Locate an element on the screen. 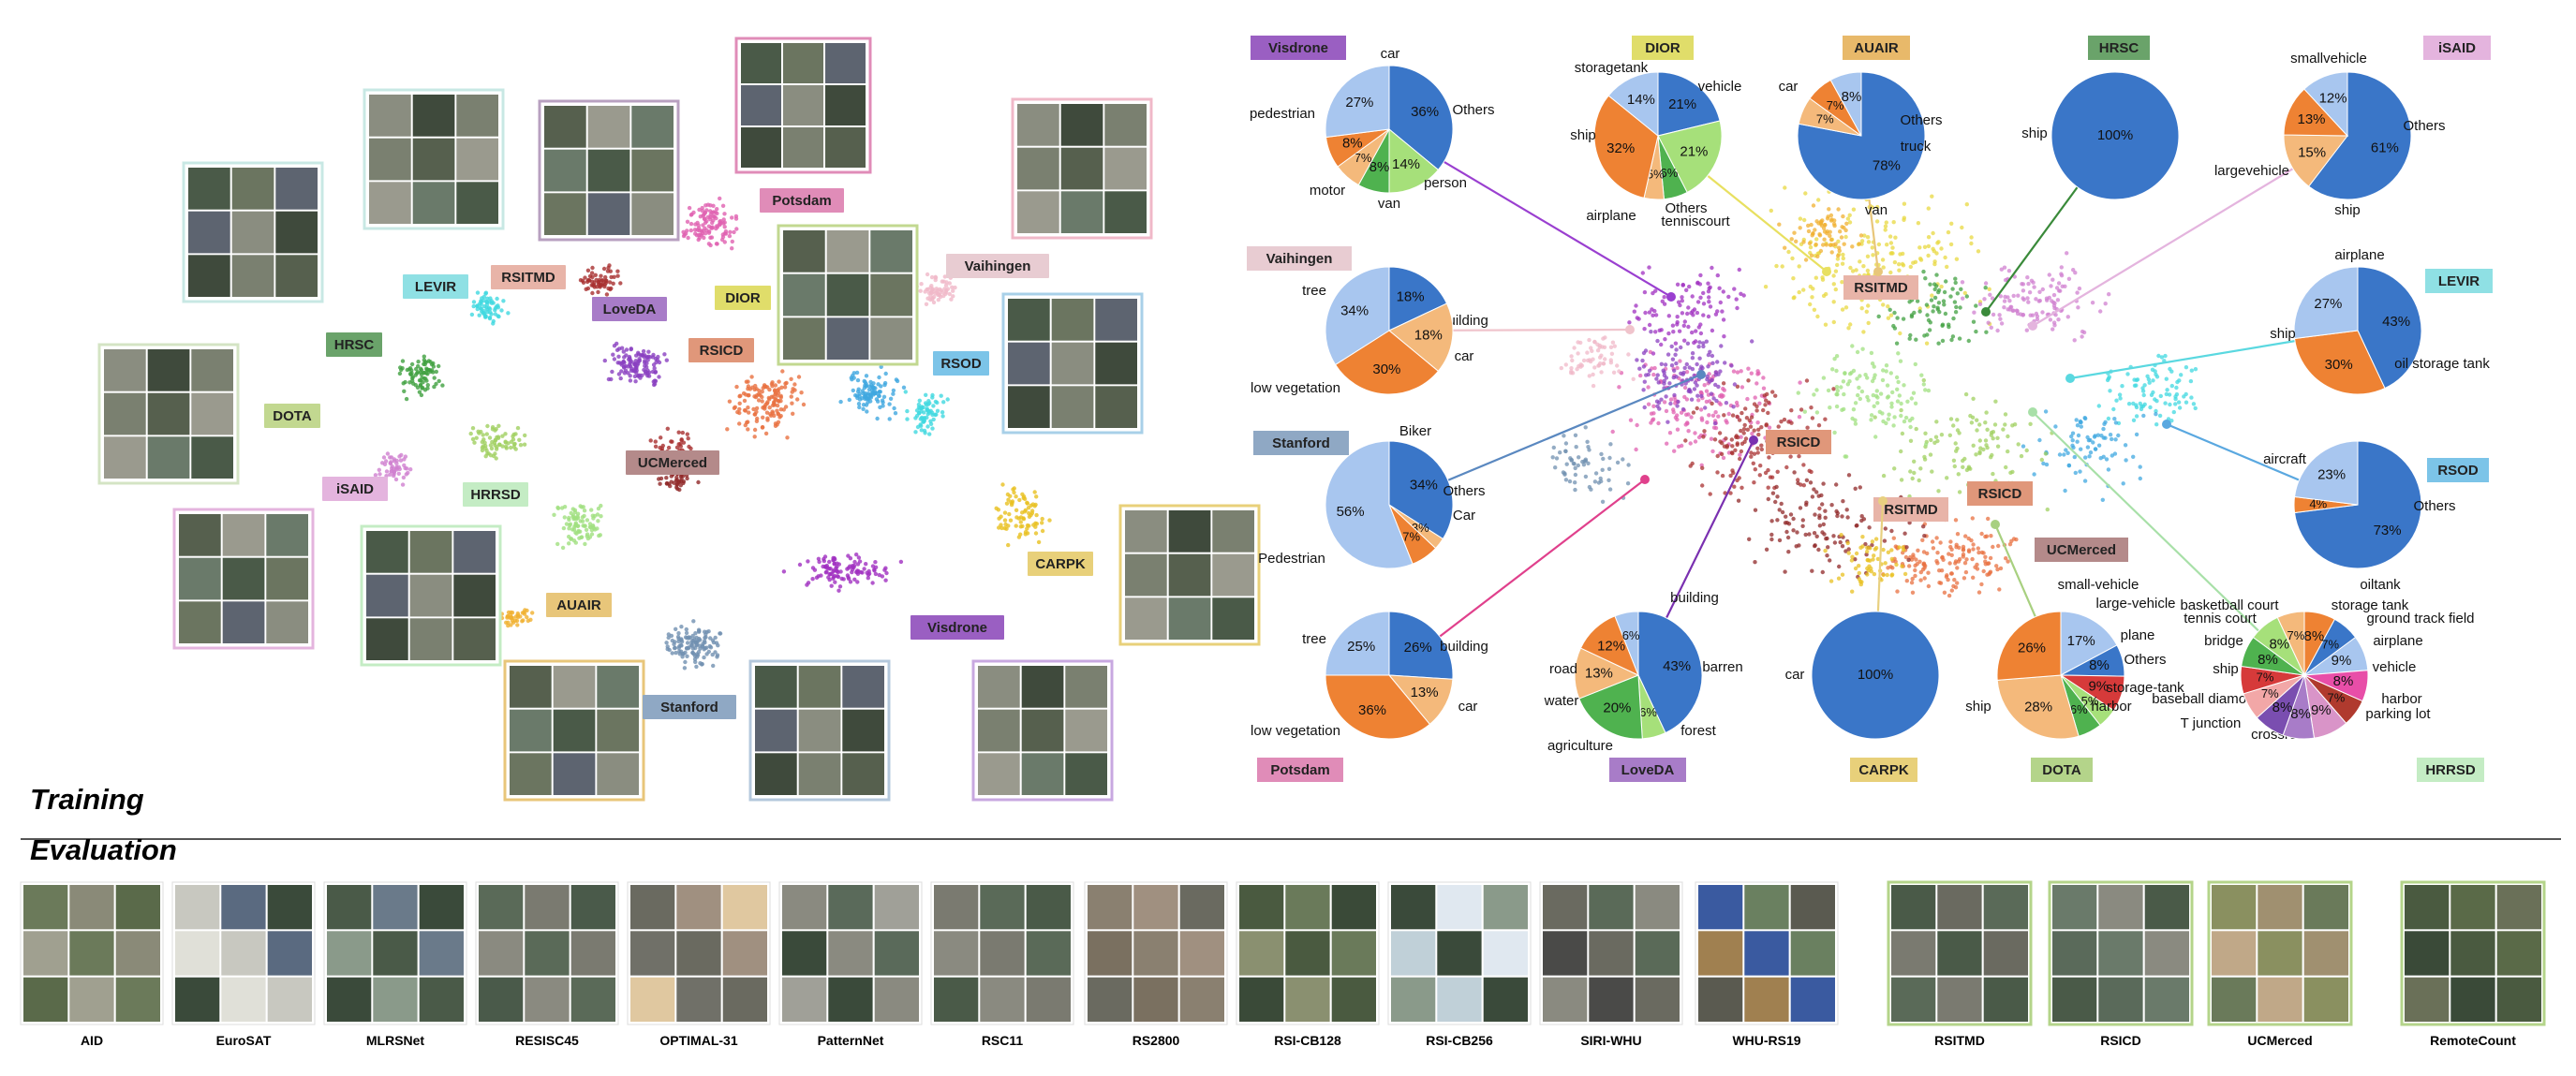 This screenshot has width=2576, height=1076. pie-slice-label: parking lot is located at coordinates (2398, 714).